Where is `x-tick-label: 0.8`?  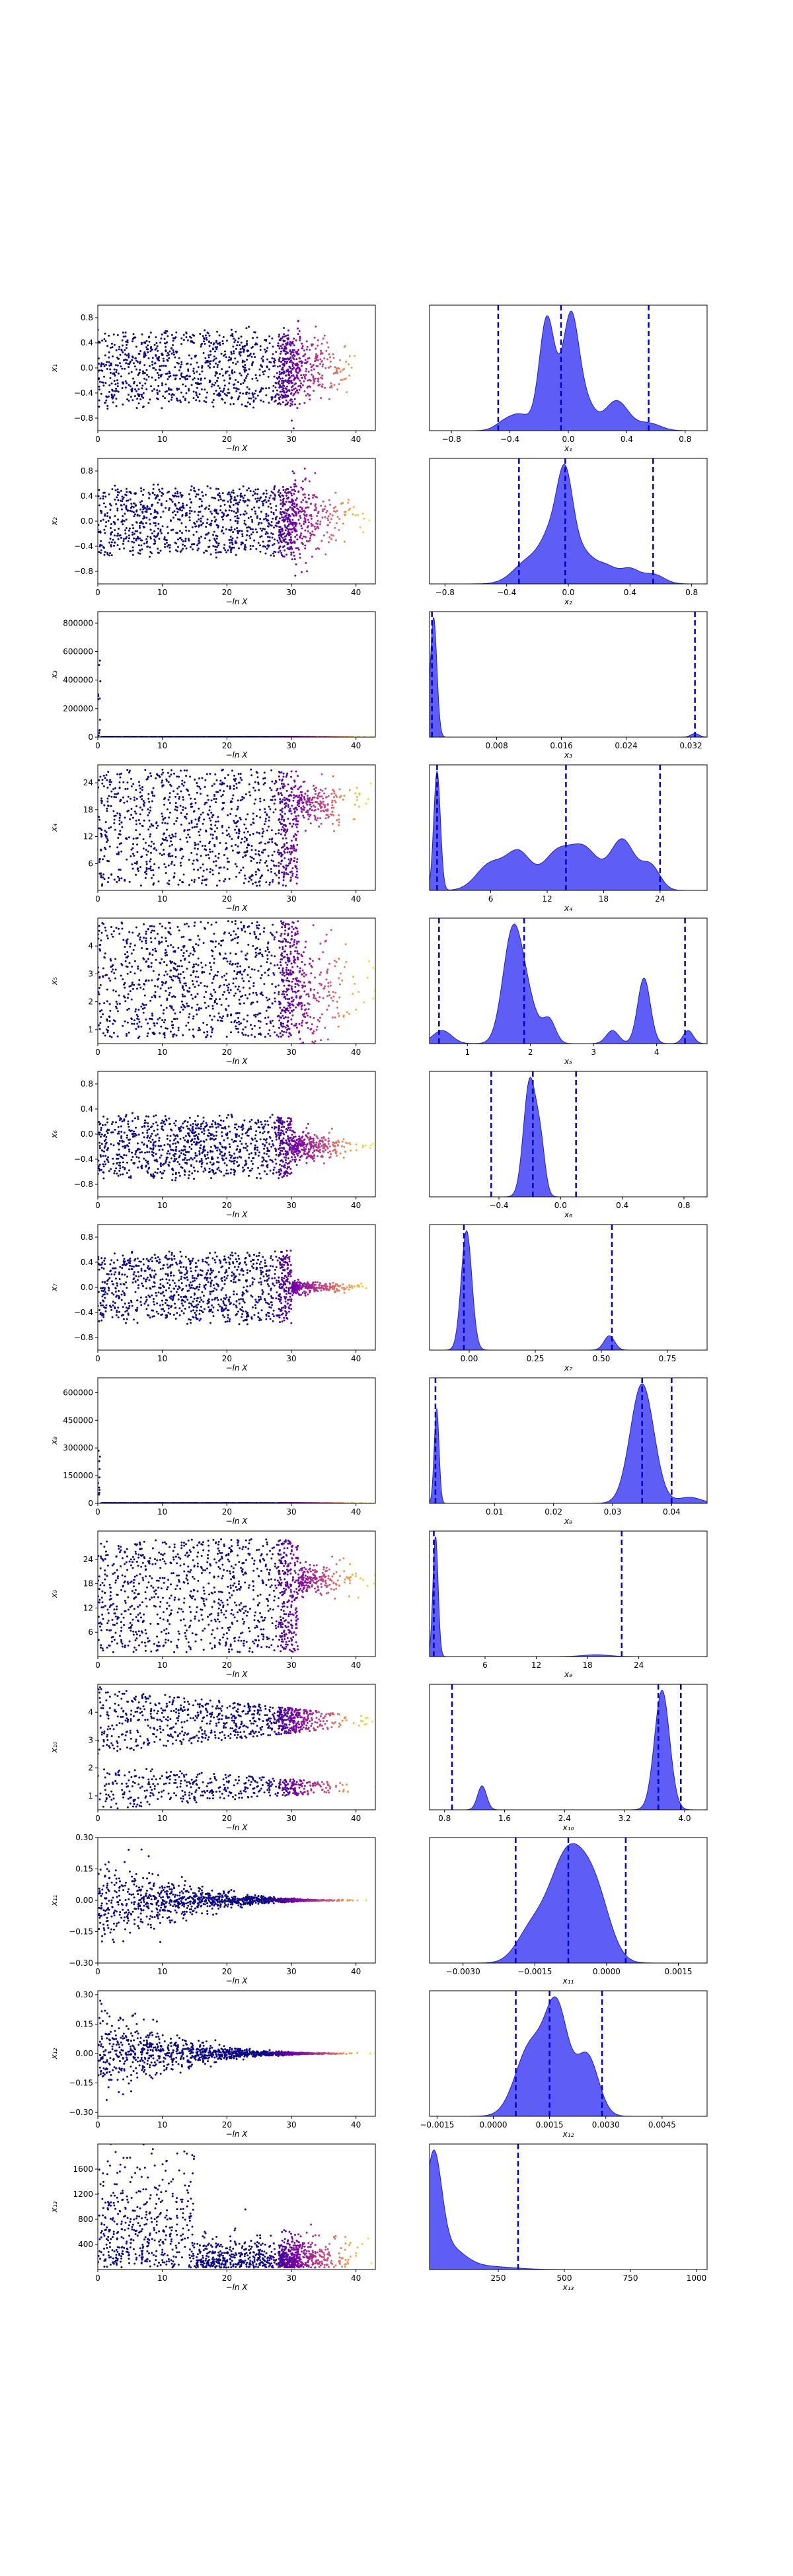 x-tick-label: 0.8 is located at coordinates (692, 592).